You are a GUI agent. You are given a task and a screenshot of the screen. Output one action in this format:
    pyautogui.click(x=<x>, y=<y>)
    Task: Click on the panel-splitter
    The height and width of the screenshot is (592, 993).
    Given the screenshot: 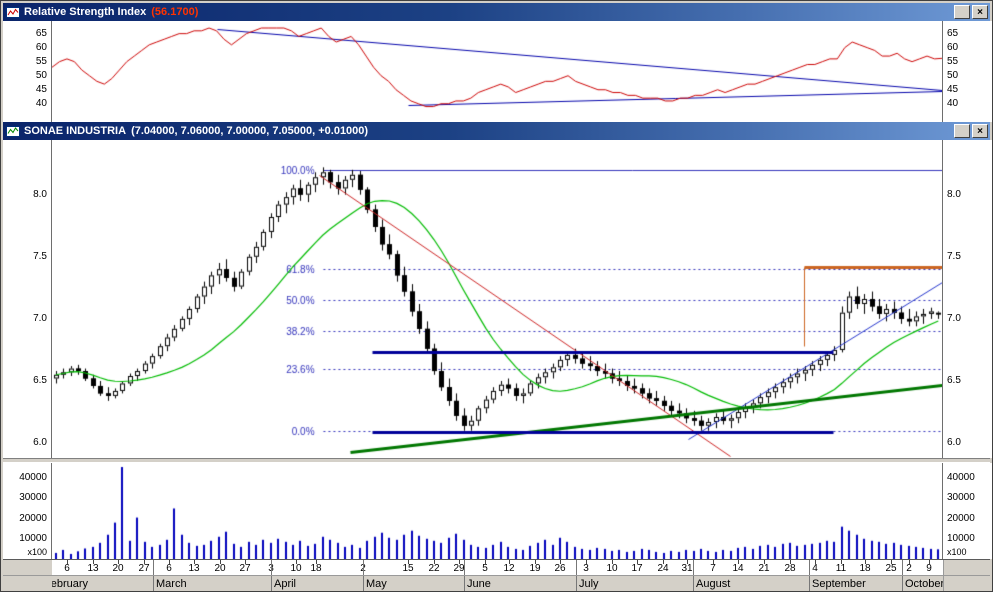 What is the action you would take?
    pyautogui.click(x=496, y=460)
    